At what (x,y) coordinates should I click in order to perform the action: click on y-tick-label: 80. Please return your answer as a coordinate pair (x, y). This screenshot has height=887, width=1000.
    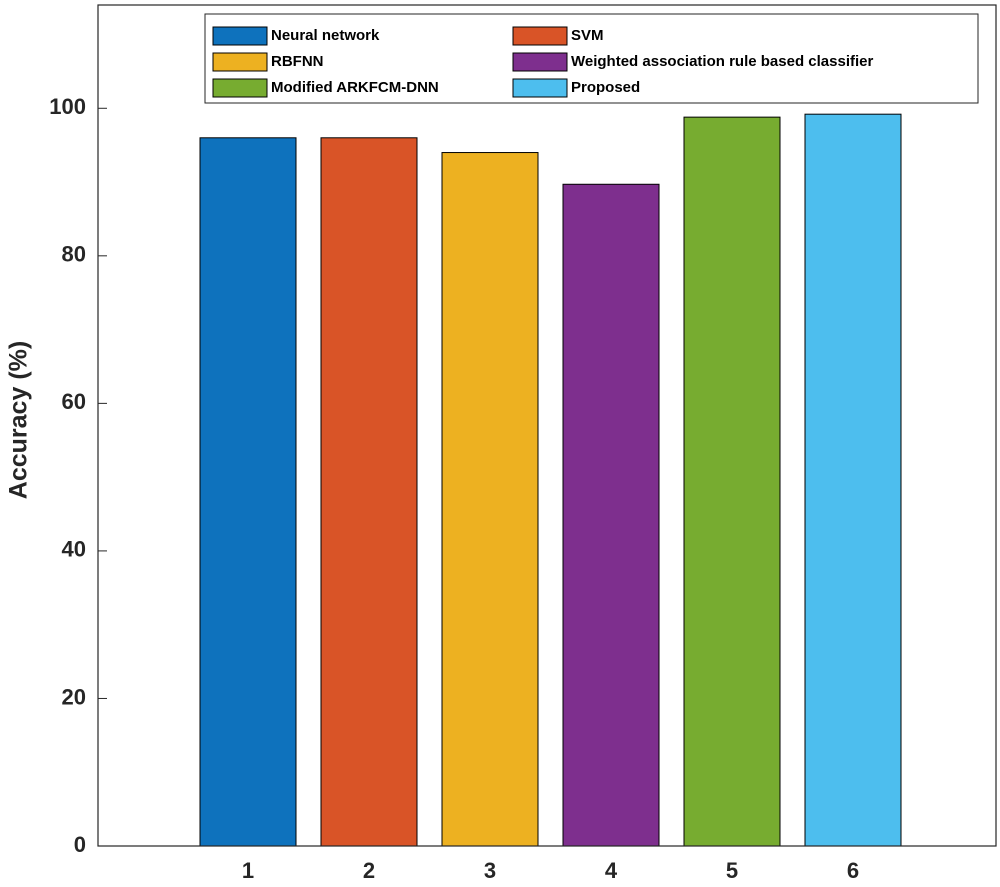
    Looking at the image, I should click on (74, 254).